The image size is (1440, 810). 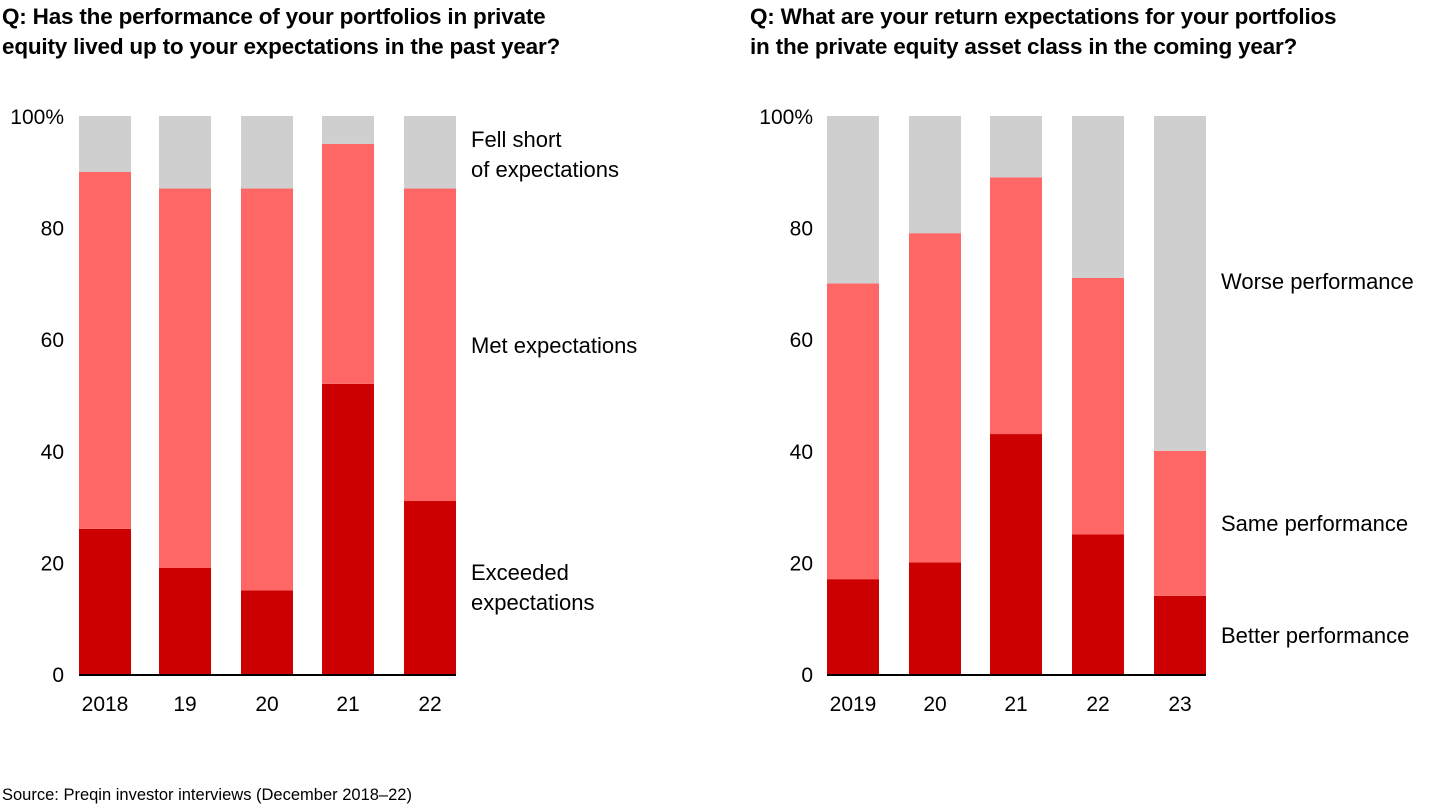 I want to click on series-label-fell-short-of-expectations: of expectations, so click(x=545, y=169).